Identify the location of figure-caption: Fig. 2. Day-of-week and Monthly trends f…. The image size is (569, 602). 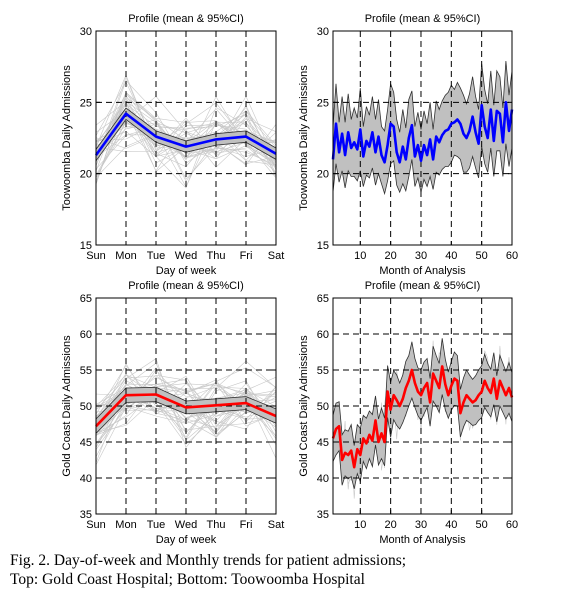
(287, 570).